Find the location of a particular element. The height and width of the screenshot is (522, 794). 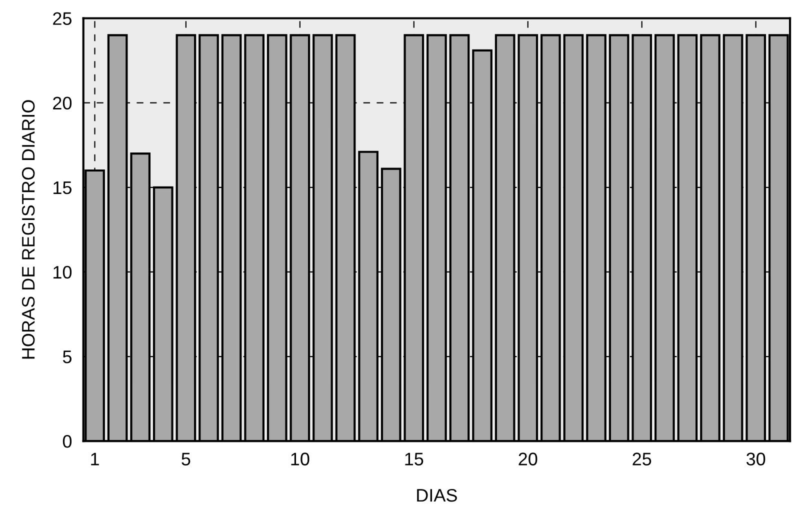

x-tick-label: 20 is located at coordinates (528, 459).